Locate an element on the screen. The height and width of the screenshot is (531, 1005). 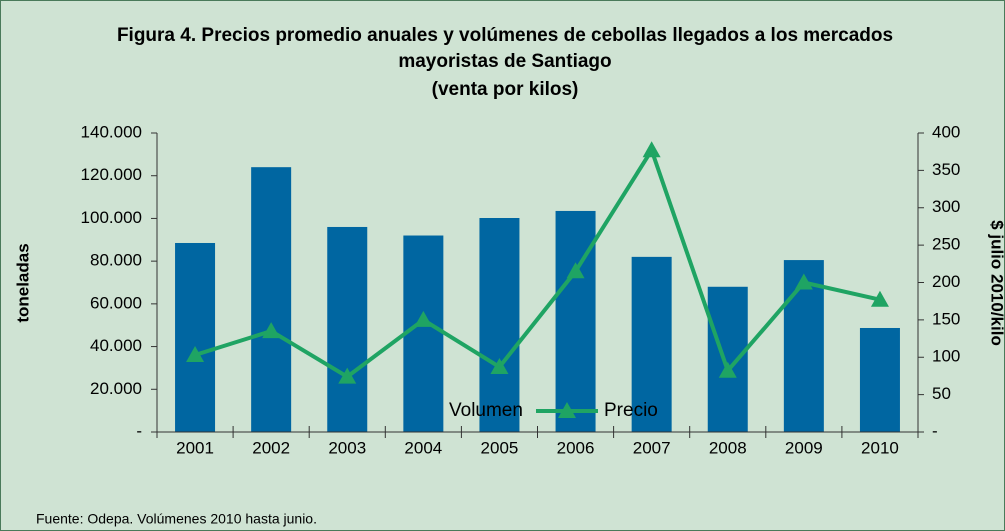
y2-tick-label: 250 is located at coordinates (946, 244).